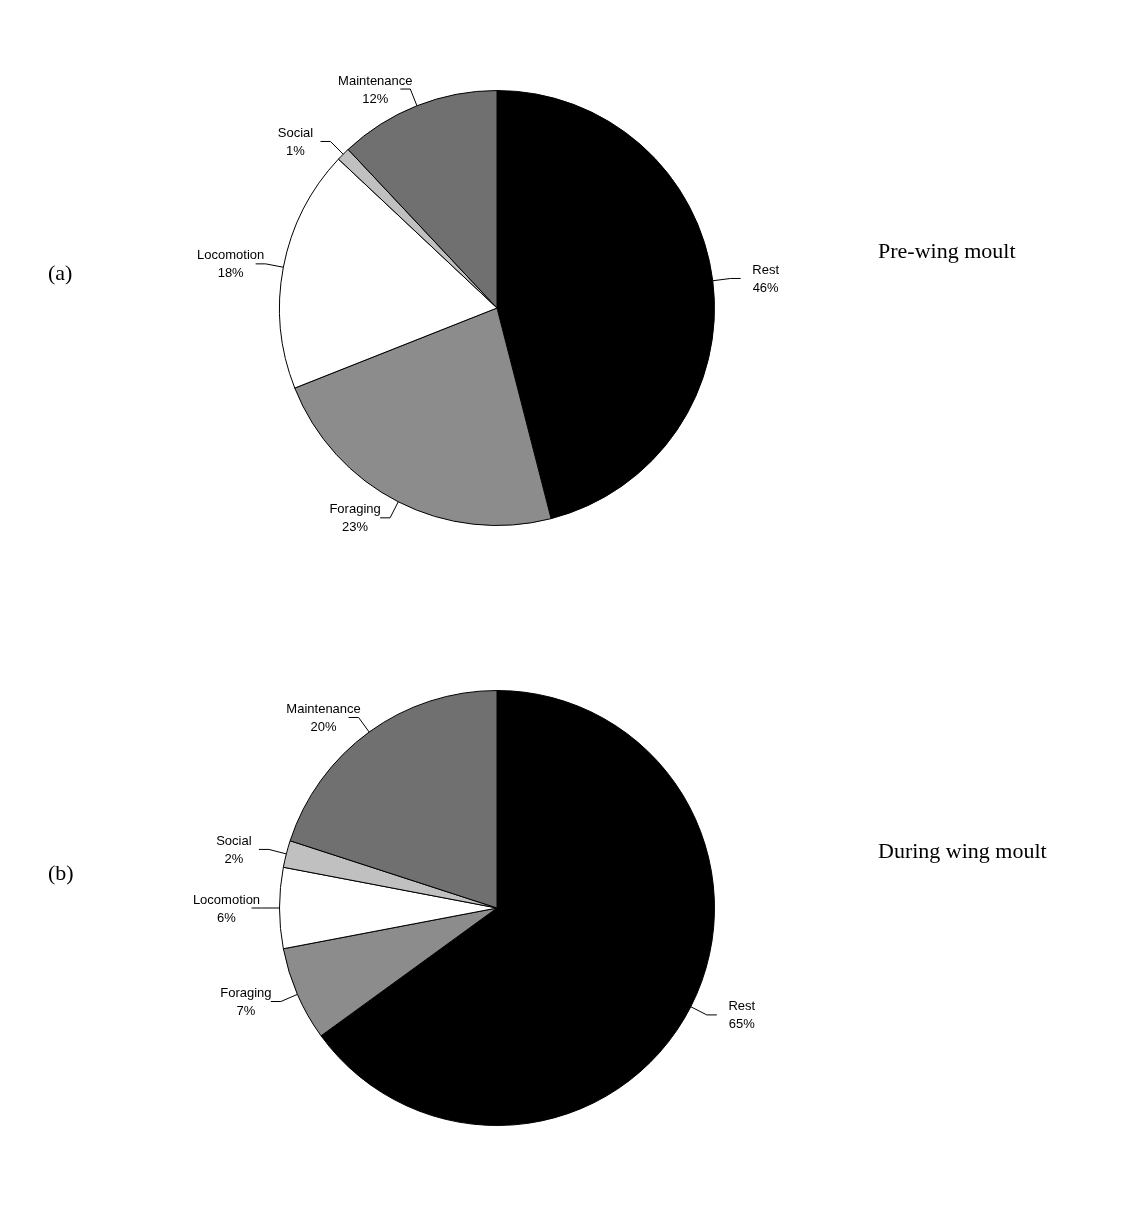 This screenshot has height=1224, width=1146. Describe the element at coordinates (355, 527) in the screenshot. I see `data-label: 23%` at that location.